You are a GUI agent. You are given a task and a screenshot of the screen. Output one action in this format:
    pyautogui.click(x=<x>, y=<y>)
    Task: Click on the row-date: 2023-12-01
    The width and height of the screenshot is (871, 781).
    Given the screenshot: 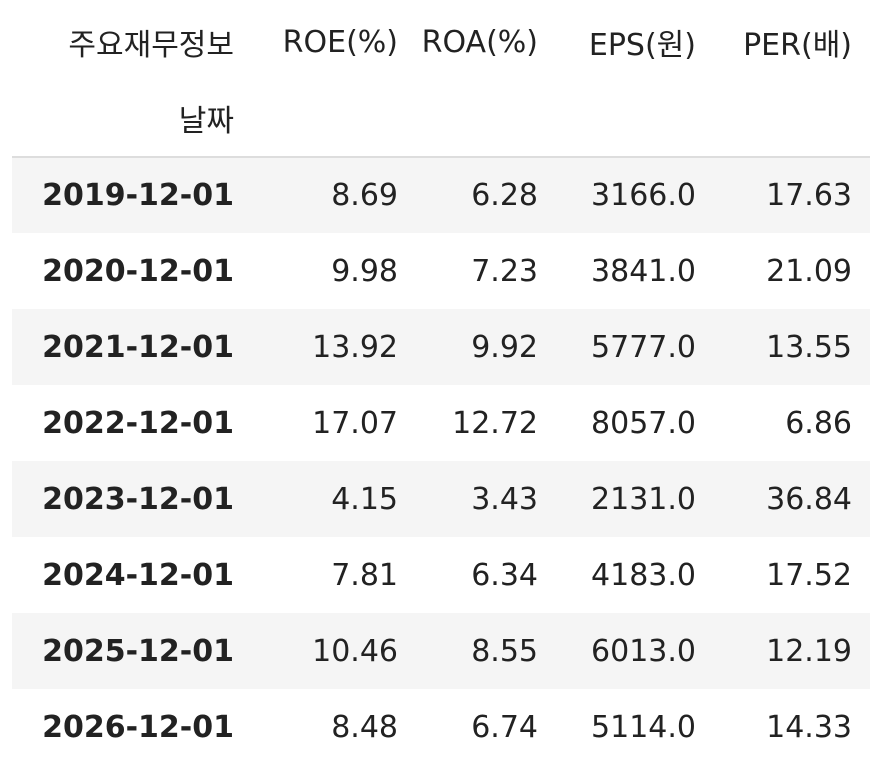 What is the action you would take?
    pyautogui.click(x=138, y=499)
    